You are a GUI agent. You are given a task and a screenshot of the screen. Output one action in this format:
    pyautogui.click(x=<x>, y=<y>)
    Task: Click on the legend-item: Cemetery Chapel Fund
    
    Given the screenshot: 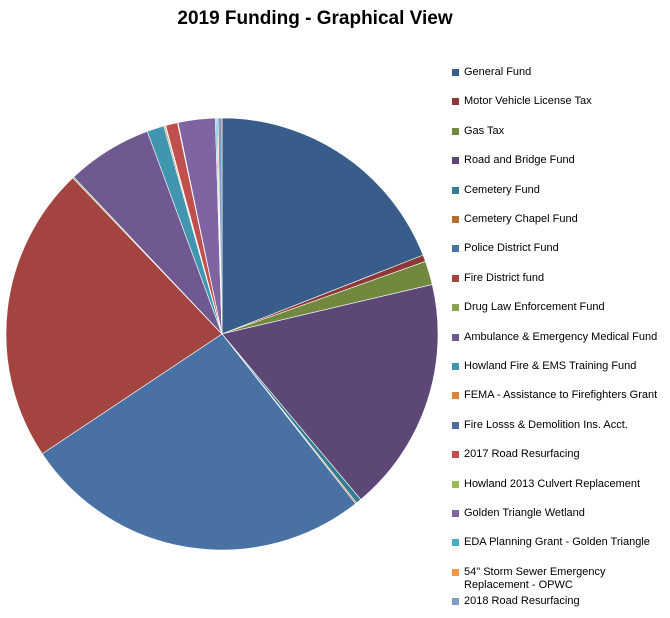 What is the action you would take?
    pyautogui.click(x=558, y=219)
    